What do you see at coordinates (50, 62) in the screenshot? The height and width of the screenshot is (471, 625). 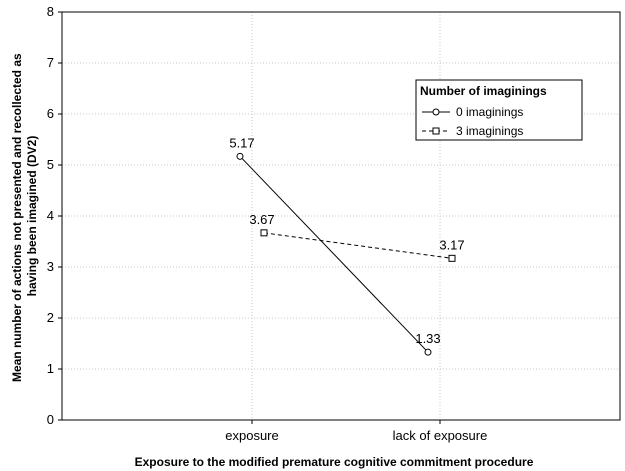 I see `y-tick-label-7: 7` at bounding box center [50, 62].